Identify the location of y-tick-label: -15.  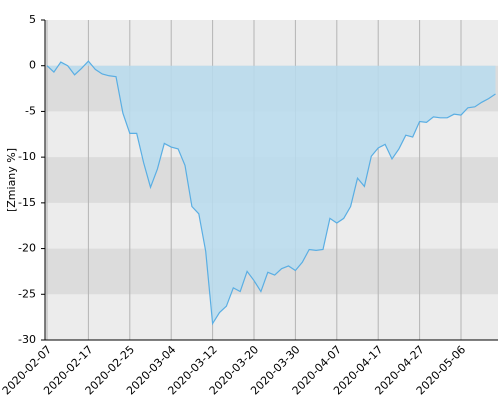
(27, 202).